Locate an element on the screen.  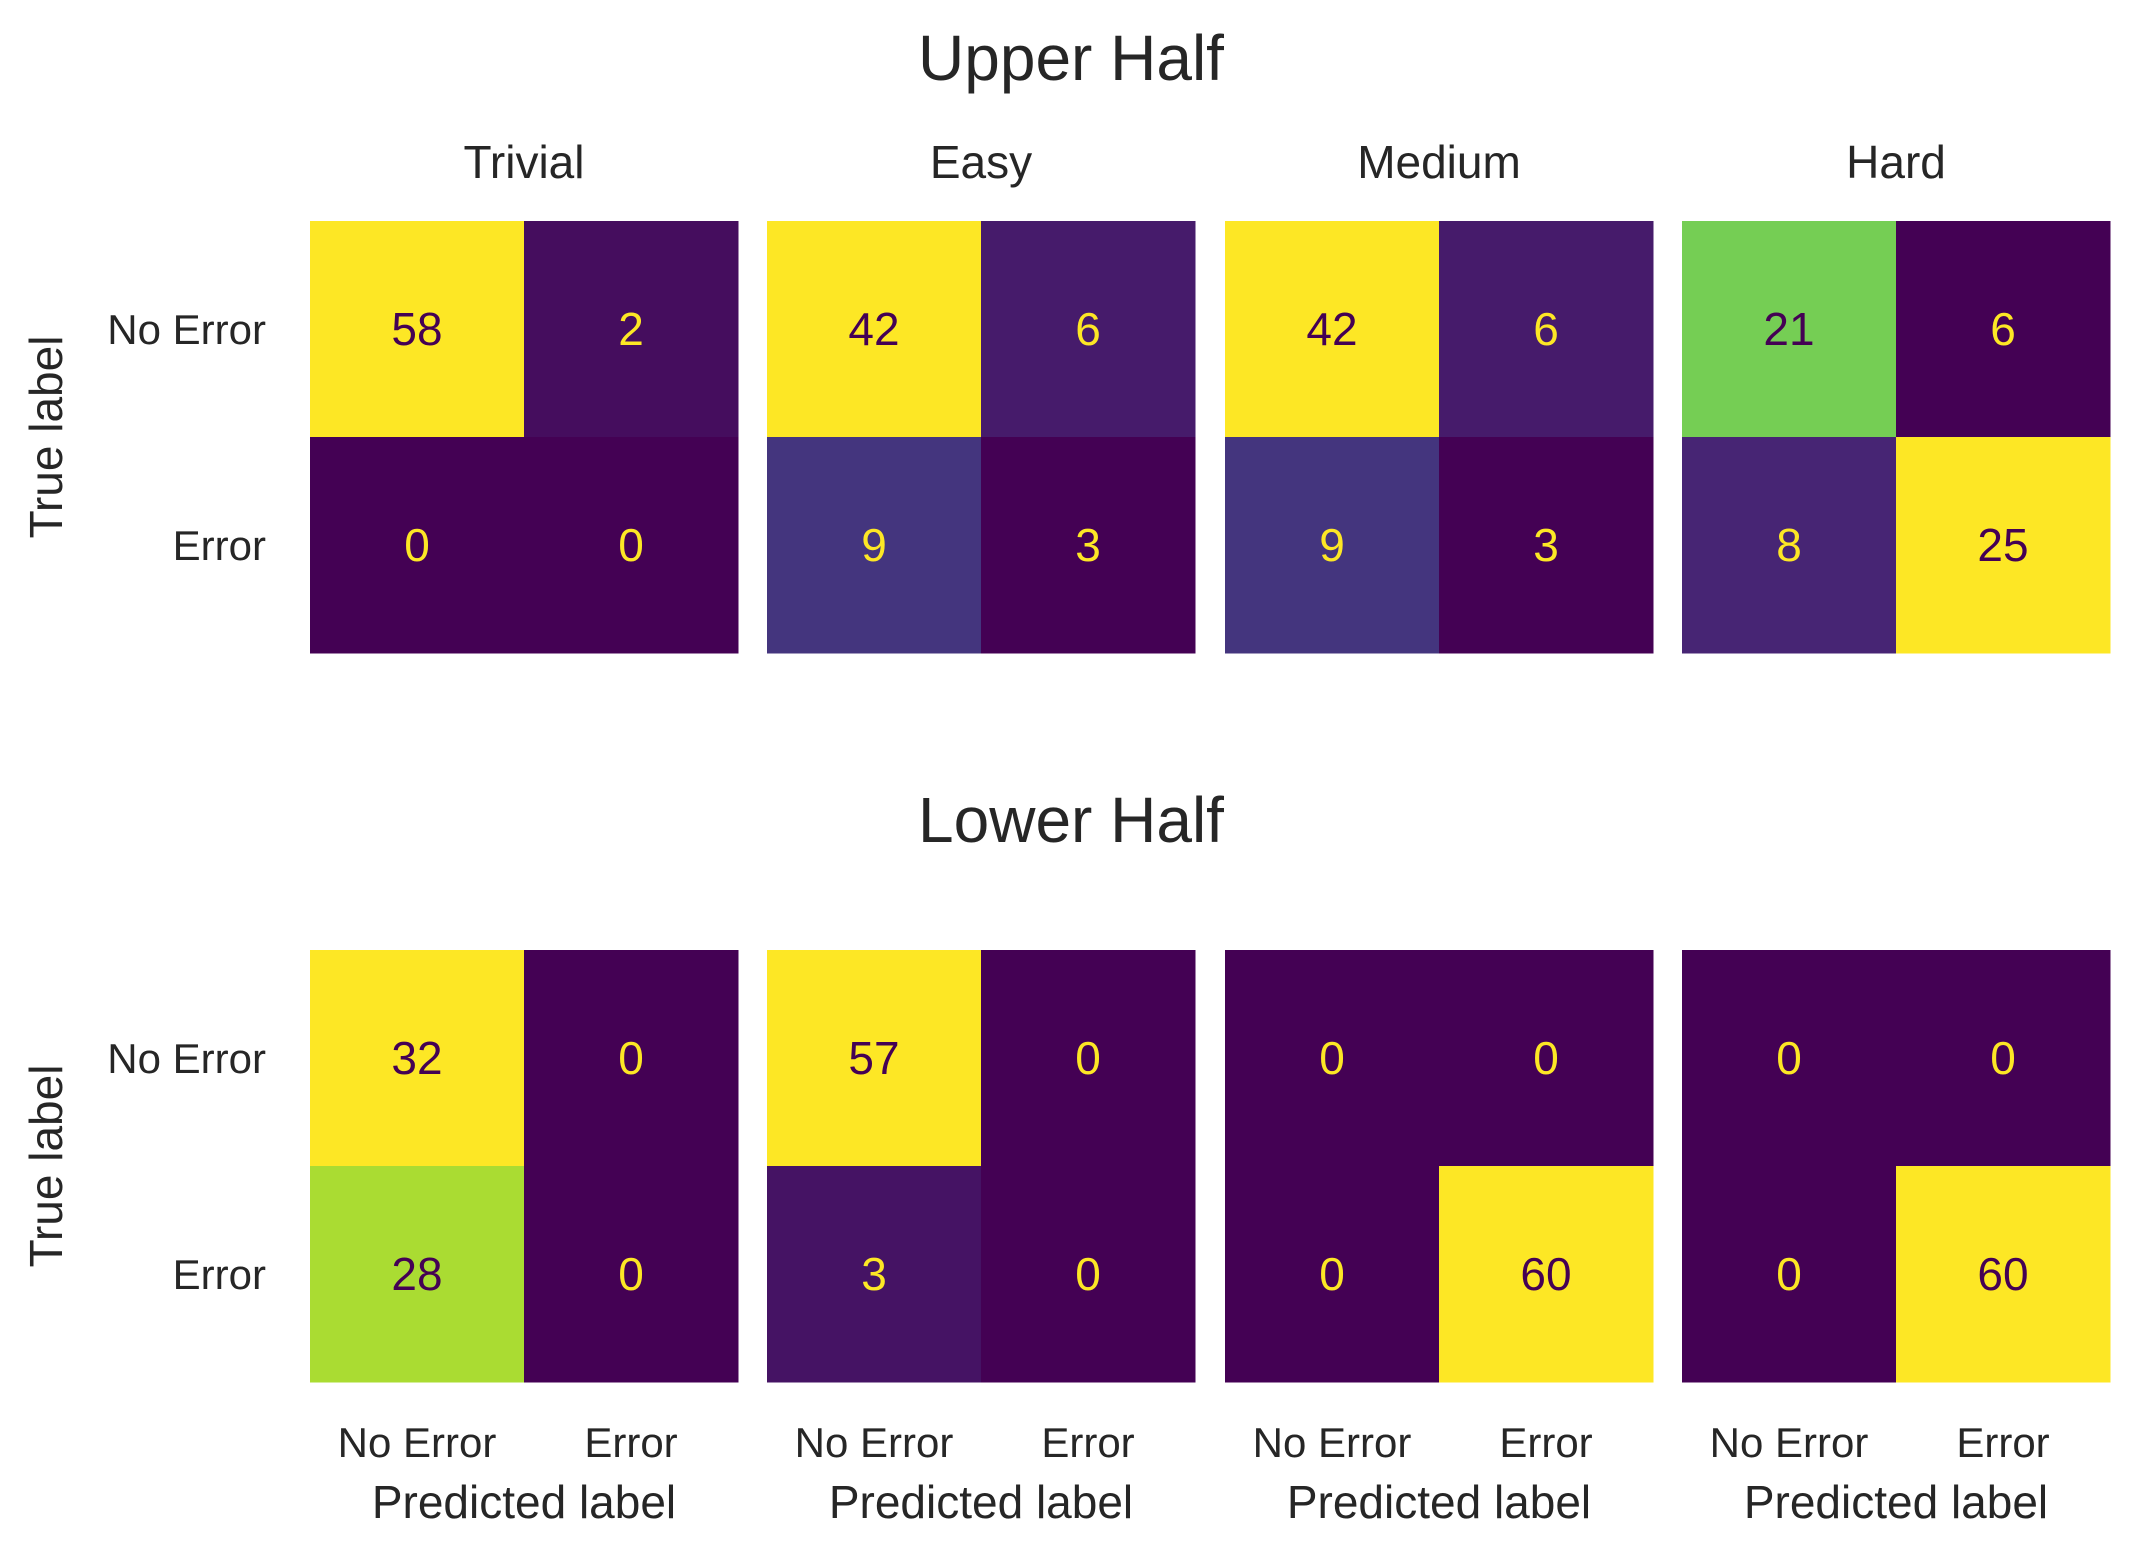
cell-value-label: 2 is located at coordinates (631, 329).